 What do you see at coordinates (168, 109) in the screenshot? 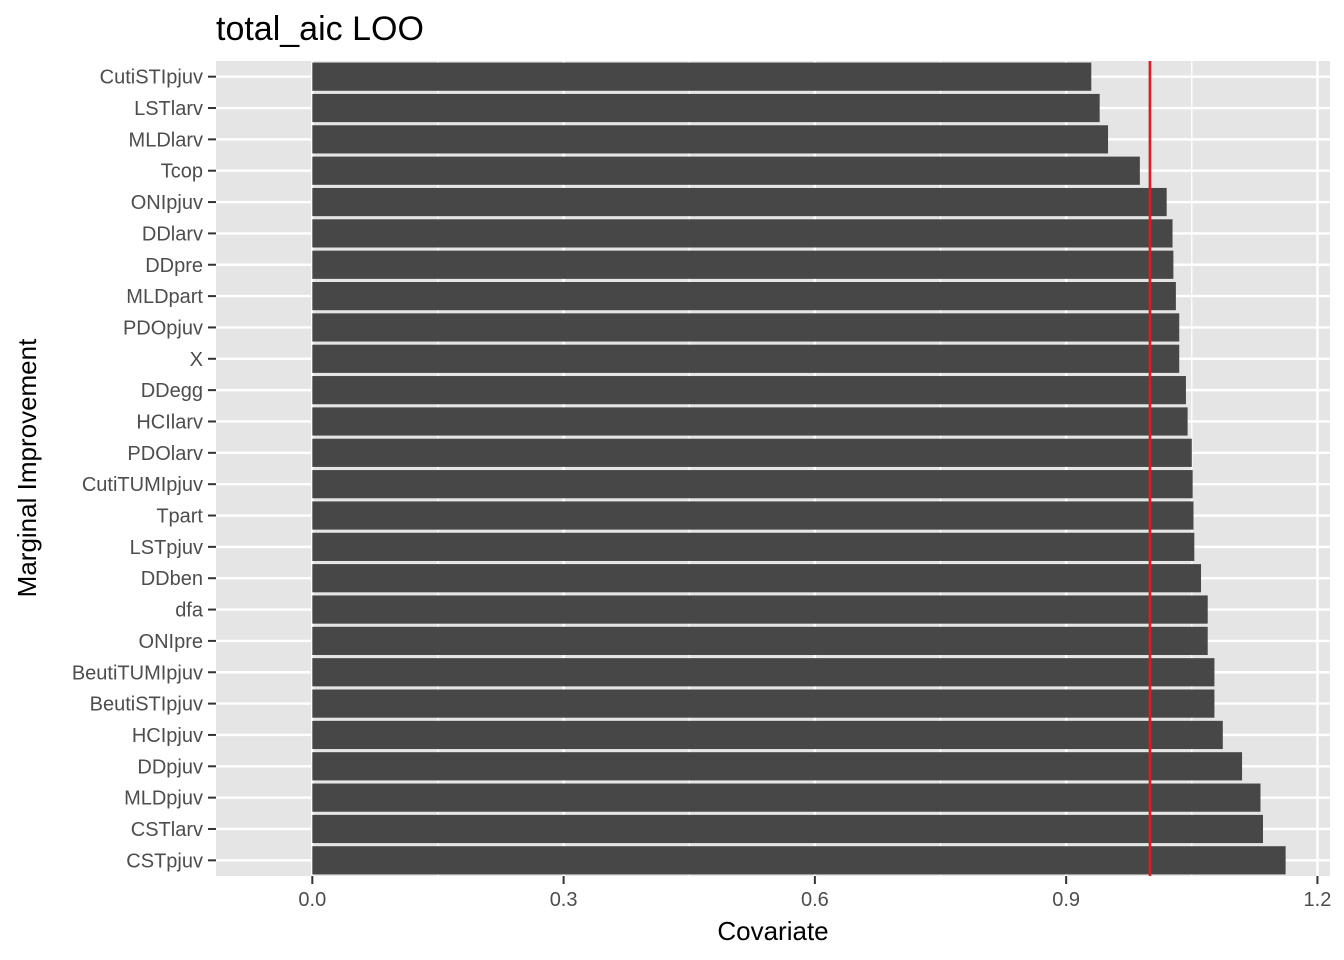
I see `y-tick-label: LSTlarv` at bounding box center [168, 109].